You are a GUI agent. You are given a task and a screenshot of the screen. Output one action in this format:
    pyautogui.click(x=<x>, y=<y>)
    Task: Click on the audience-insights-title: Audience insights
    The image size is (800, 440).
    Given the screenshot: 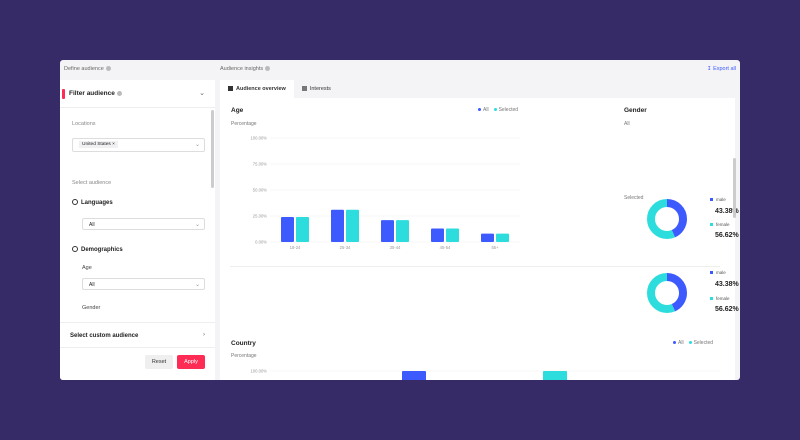 What is the action you would take?
    pyautogui.click(x=242, y=69)
    